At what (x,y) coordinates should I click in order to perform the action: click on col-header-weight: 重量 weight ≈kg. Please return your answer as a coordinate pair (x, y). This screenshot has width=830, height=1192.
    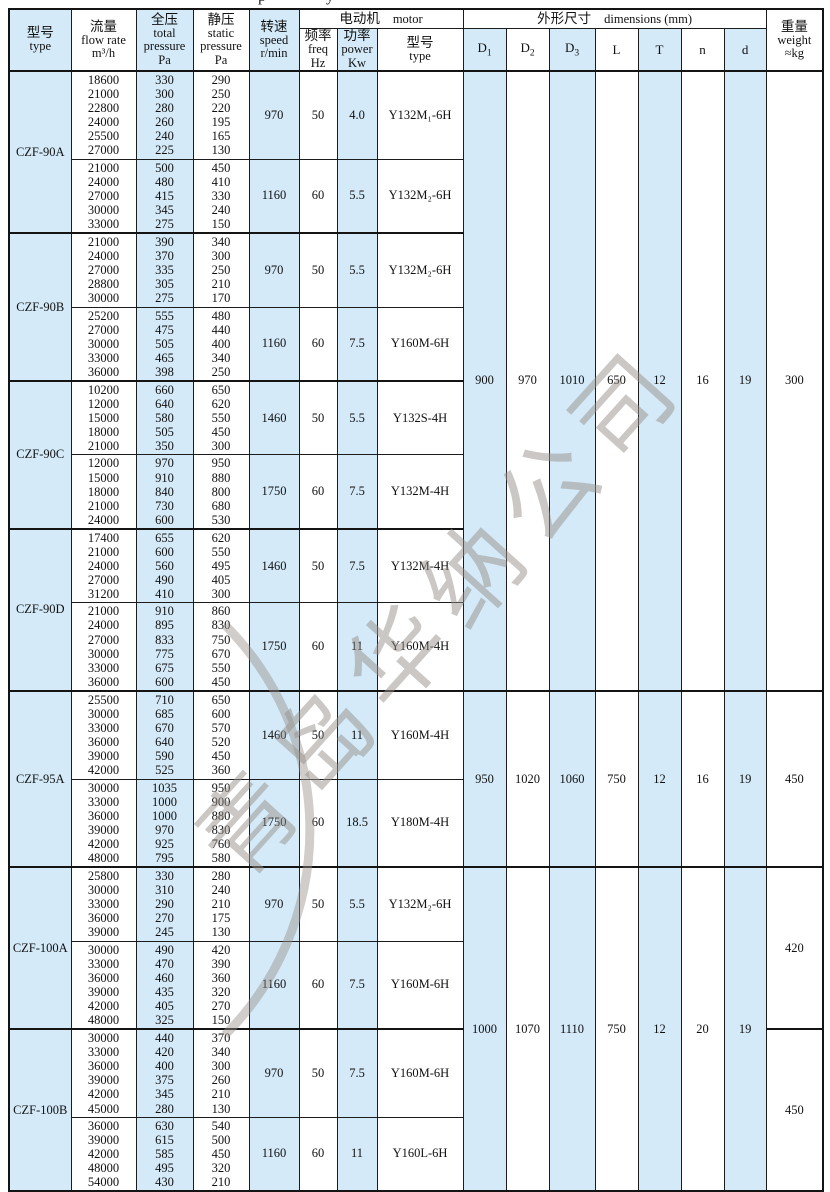
    Looking at the image, I should click on (794, 40).